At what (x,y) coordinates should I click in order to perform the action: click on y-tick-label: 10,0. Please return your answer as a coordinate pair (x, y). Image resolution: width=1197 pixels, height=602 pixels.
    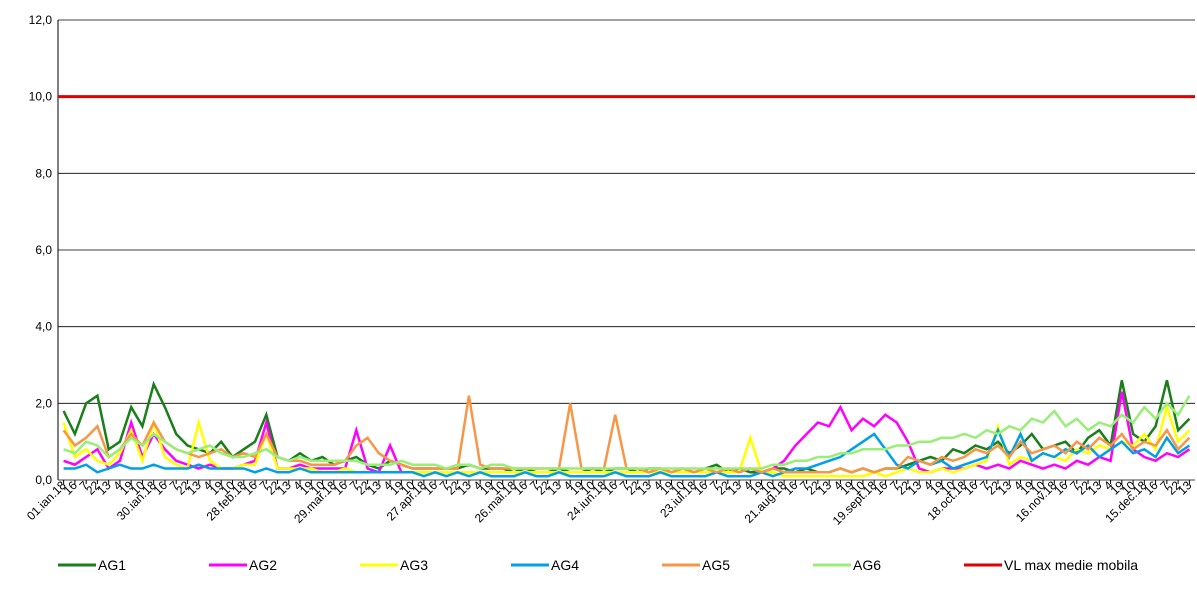
    Looking at the image, I should click on (41, 97).